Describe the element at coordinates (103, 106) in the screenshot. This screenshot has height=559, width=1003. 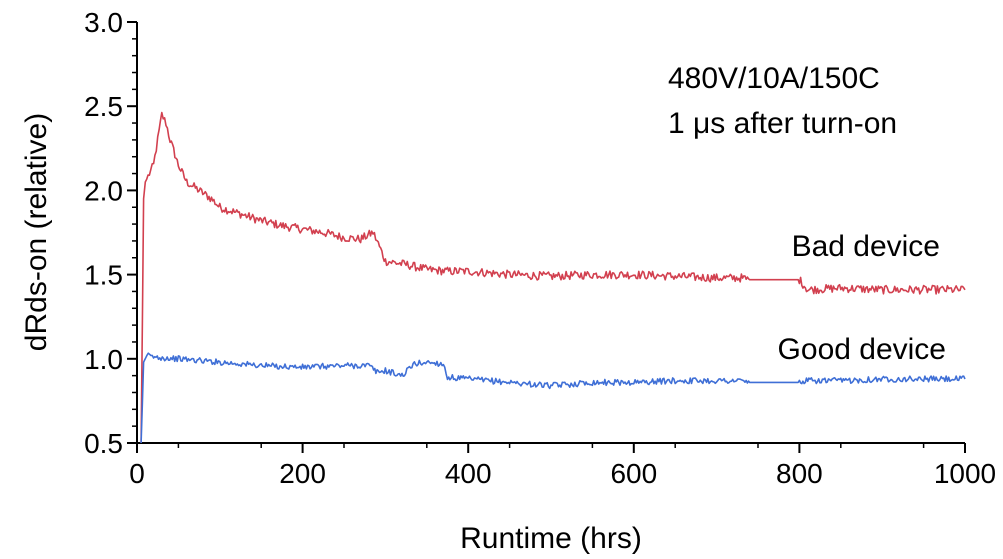
I see `y-tick-label: 2.5` at that location.